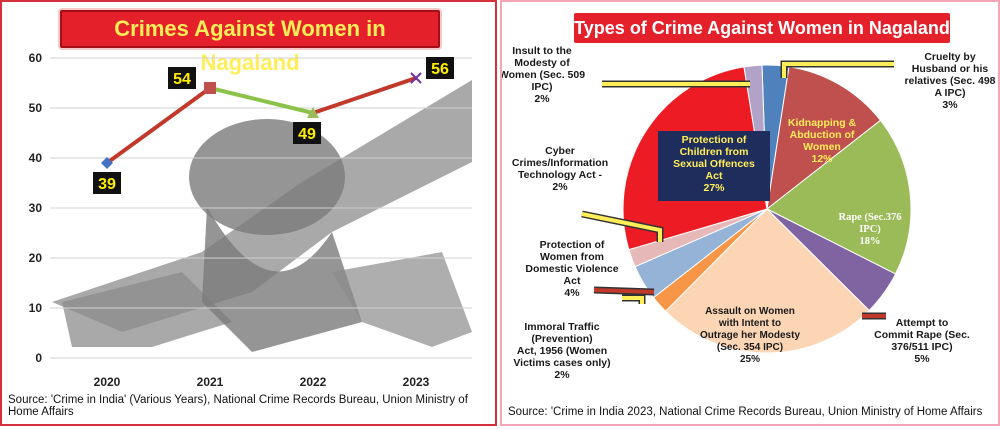  What do you see at coordinates (561, 363) in the screenshot?
I see `pie-label-line: Victims cases only)` at bounding box center [561, 363].